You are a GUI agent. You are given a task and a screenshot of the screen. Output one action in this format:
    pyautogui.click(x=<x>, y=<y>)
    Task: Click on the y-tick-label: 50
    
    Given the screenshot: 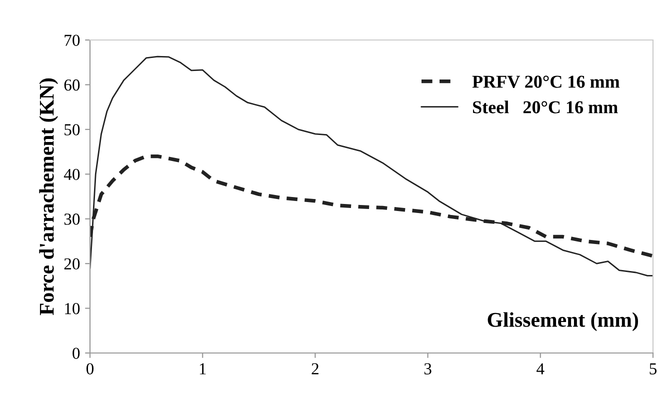 What is the action you would take?
    pyautogui.click(x=72, y=130)
    